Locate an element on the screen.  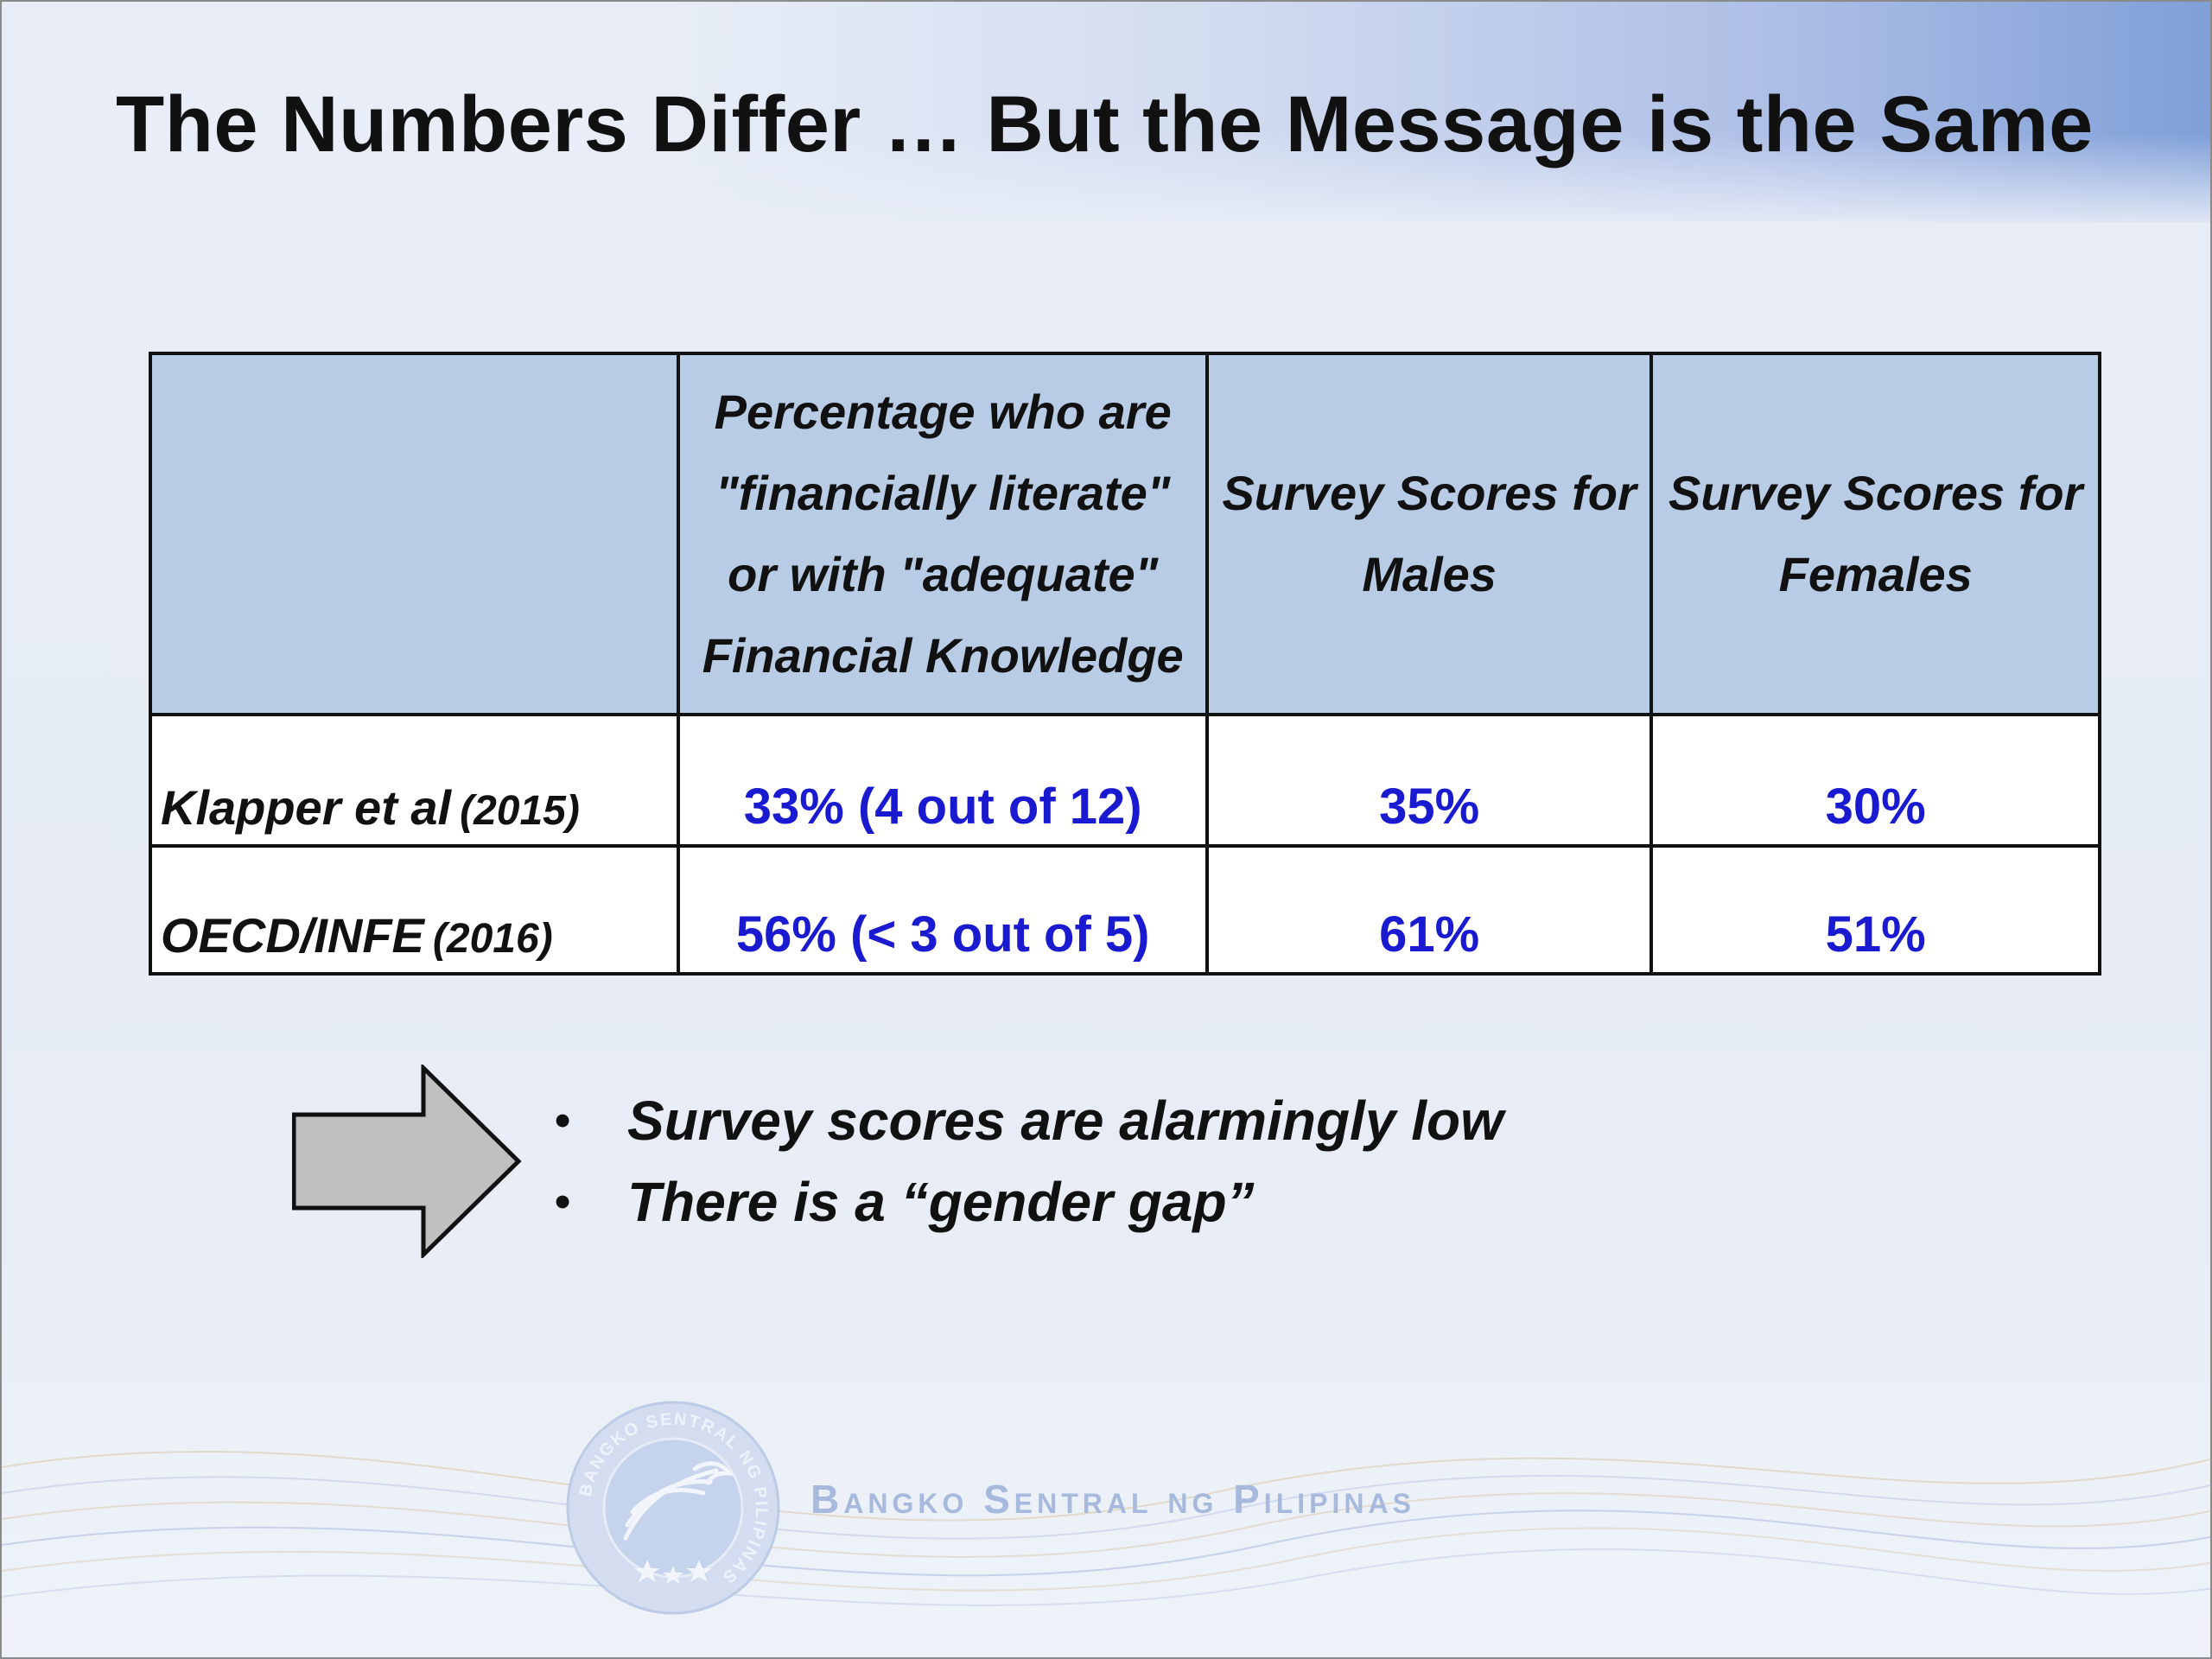
bullet-item: • Survey scores are alarmingly low is located at coordinates (1029, 1120).